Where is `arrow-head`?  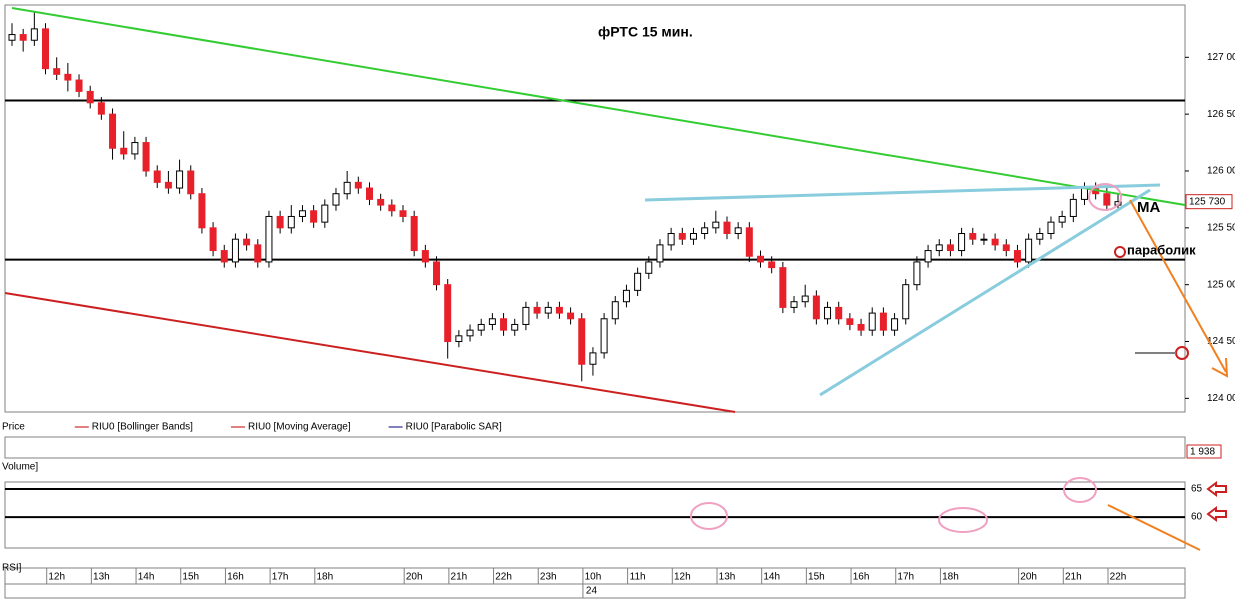 arrow-head is located at coordinates (1220, 367).